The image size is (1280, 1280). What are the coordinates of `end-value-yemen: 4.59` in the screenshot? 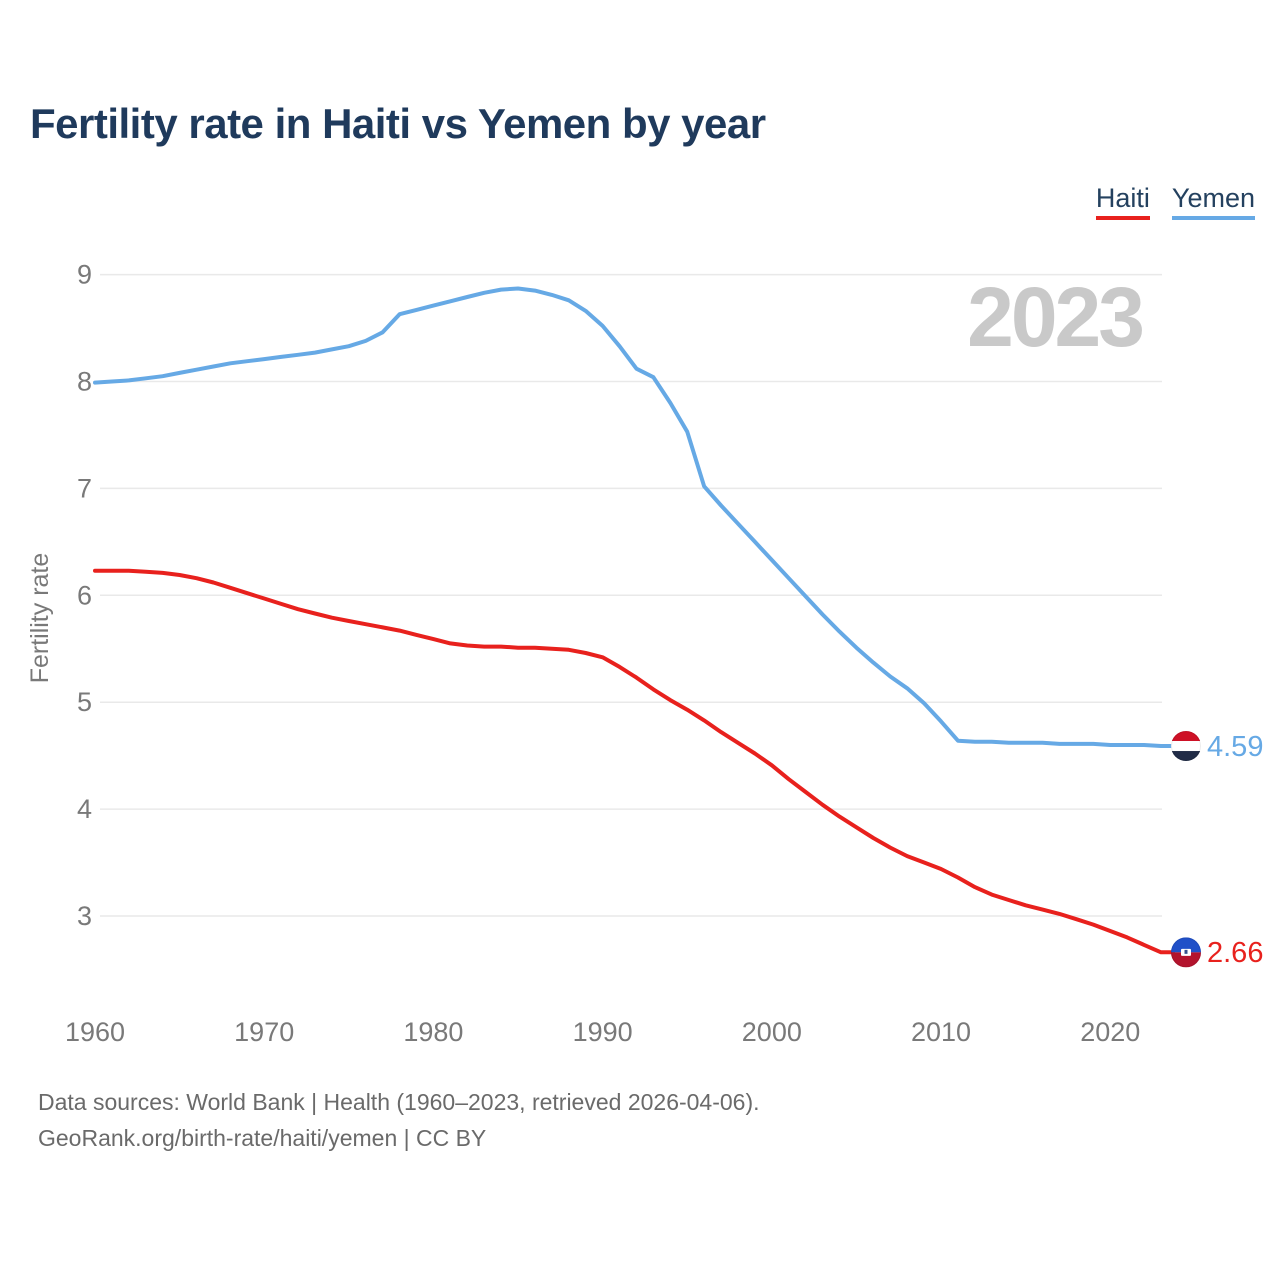 It's located at (1235, 747).